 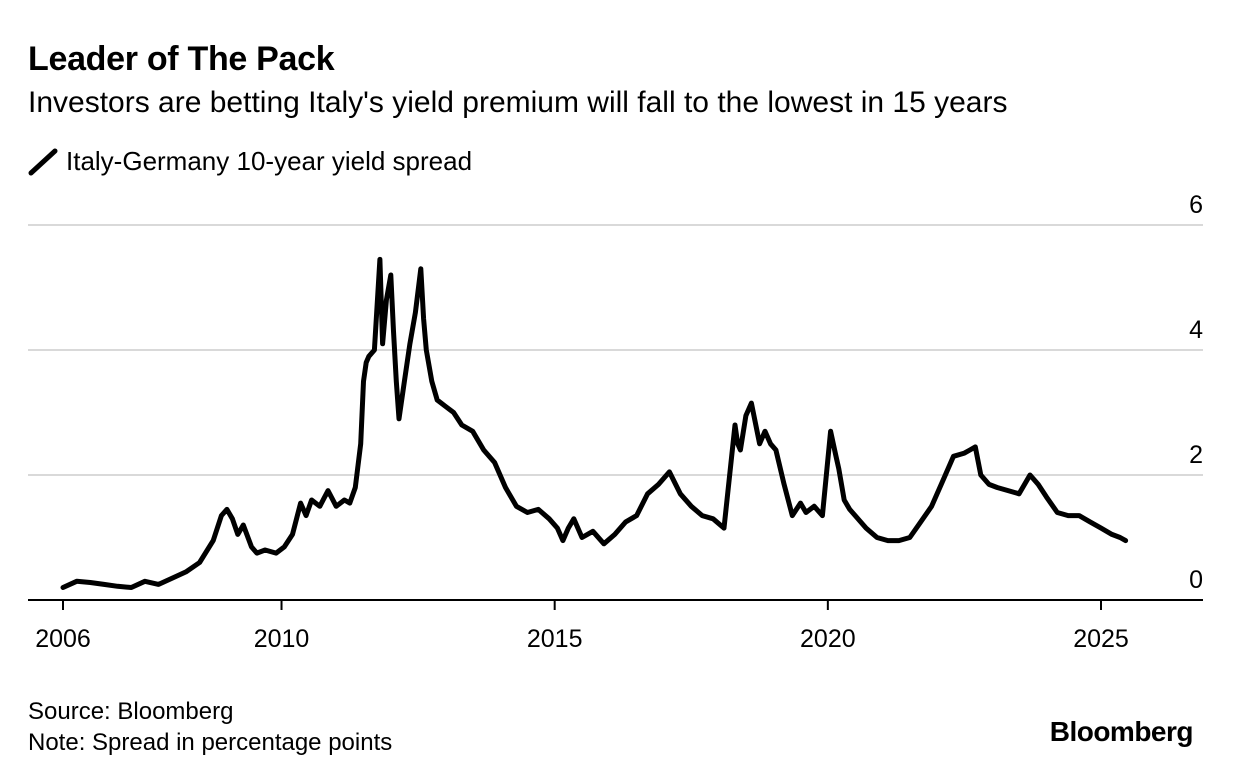 What do you see at coordinates (1196, 330) in the screenshot?
I see `y-tick-label-4: 4` at bounding box center [1196, 330].